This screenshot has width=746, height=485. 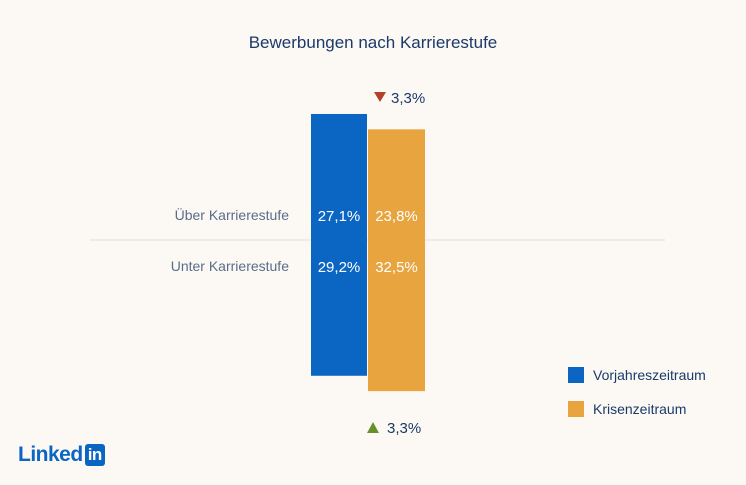 I want to click on data-label-krisenzeitraum-unter: 32,5%, so click(x=396, y=267).